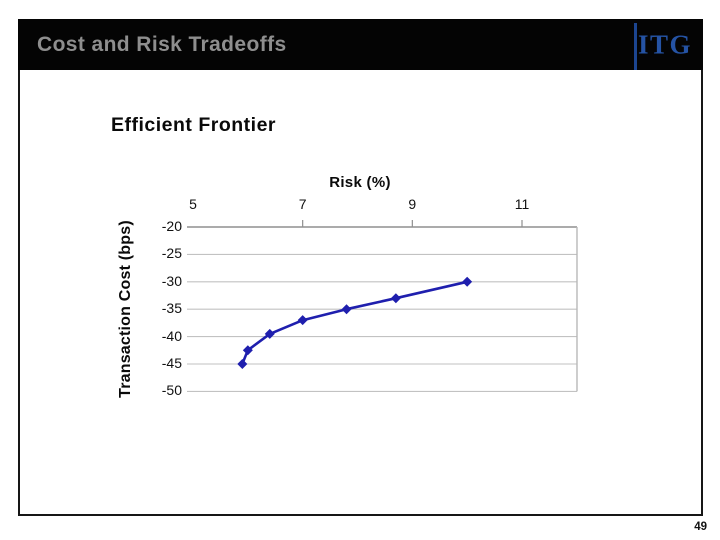 The height and width of the screenshot is (540, 720). I want to click on y-tick-label: -50, so click(171, 390).